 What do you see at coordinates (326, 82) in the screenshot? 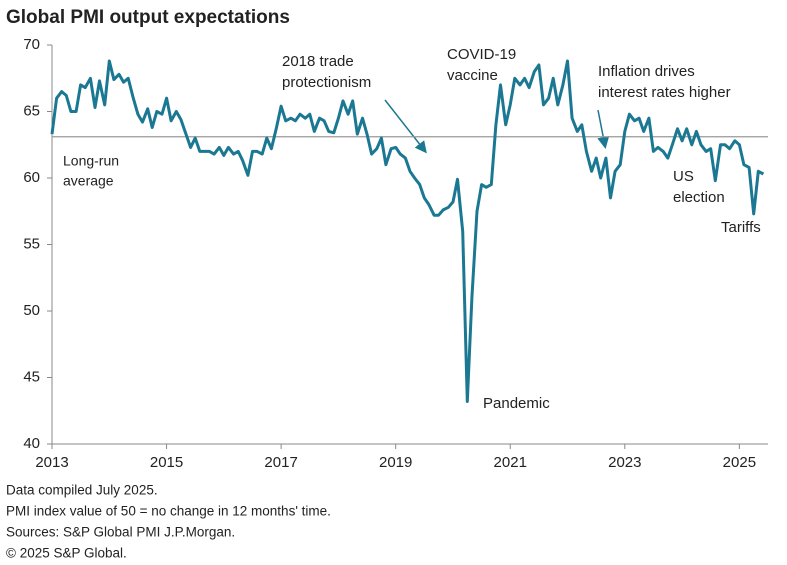
I see `annotation: protectionism` at bounding box center [326, 82].